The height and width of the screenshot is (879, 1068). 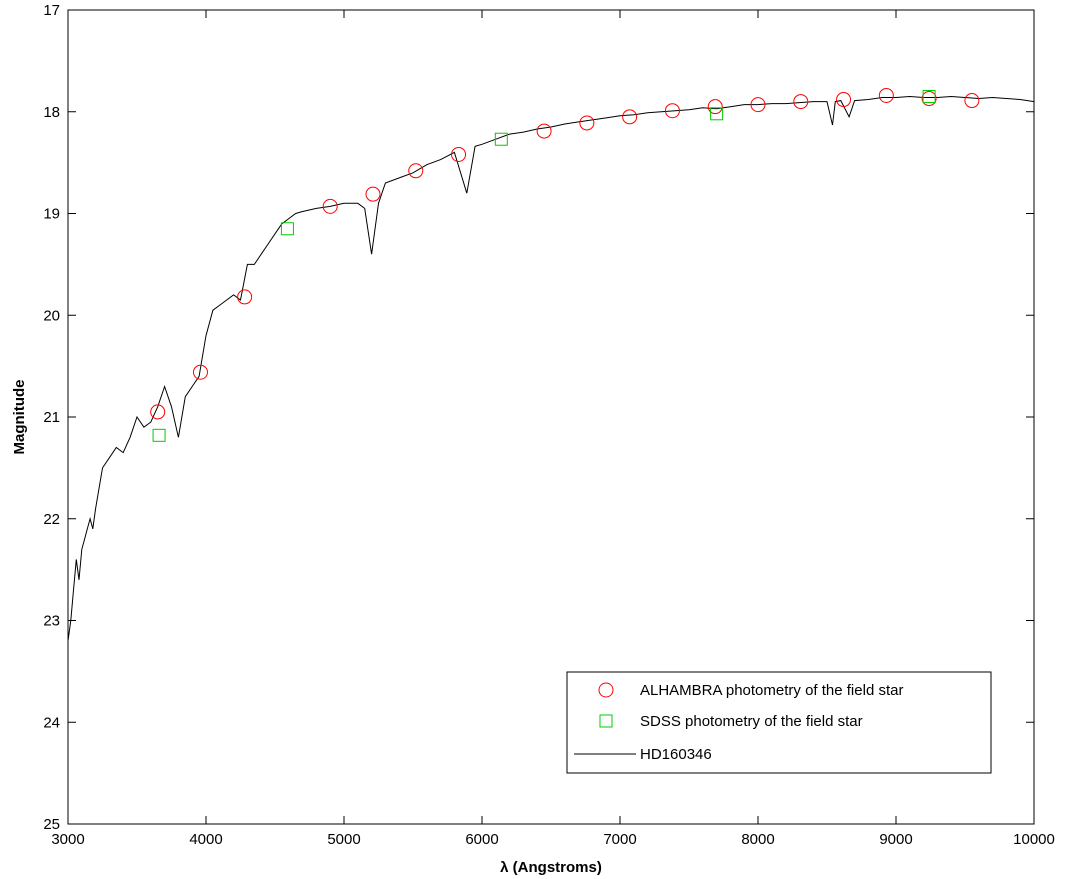 What do you see at coordinates (51, 112) in the screenshot?
I see `y-tick-label: 18` at bounding box center [51, 112].